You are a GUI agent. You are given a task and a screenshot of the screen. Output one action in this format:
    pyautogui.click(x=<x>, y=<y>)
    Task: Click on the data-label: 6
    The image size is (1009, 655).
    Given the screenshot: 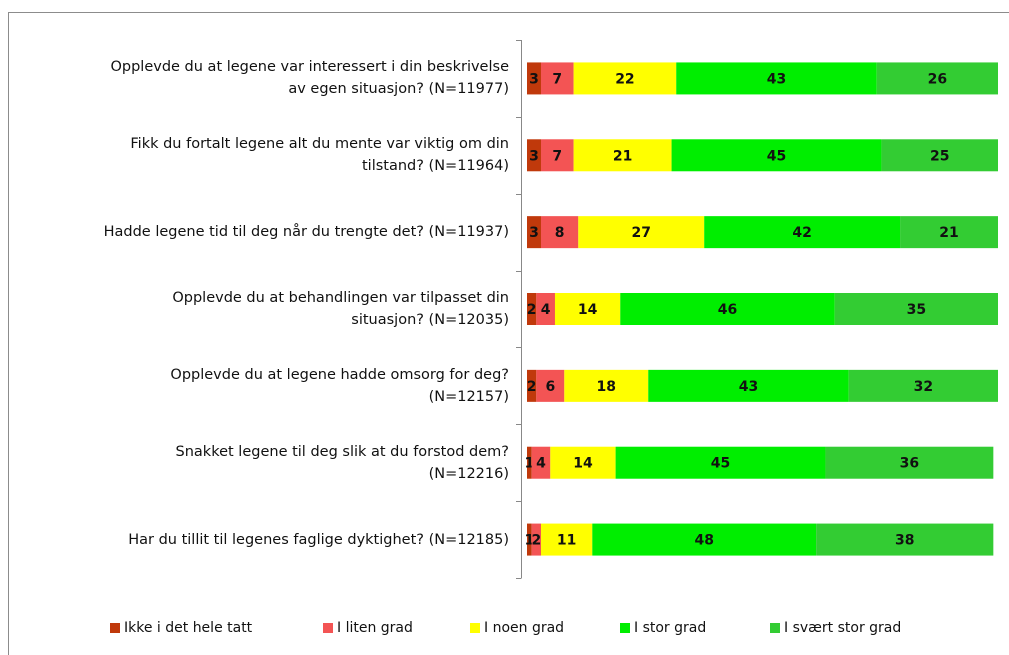 What is the action you would take?
    pyautogui.click(x=550, y=387)
    